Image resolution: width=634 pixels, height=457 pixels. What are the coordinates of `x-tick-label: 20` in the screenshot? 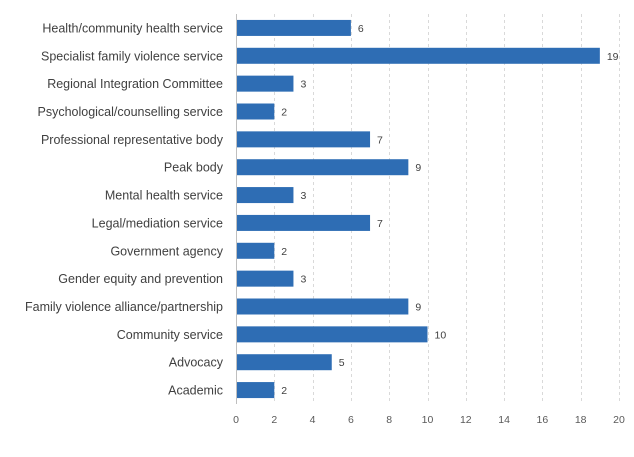 It's located at (619, 420).